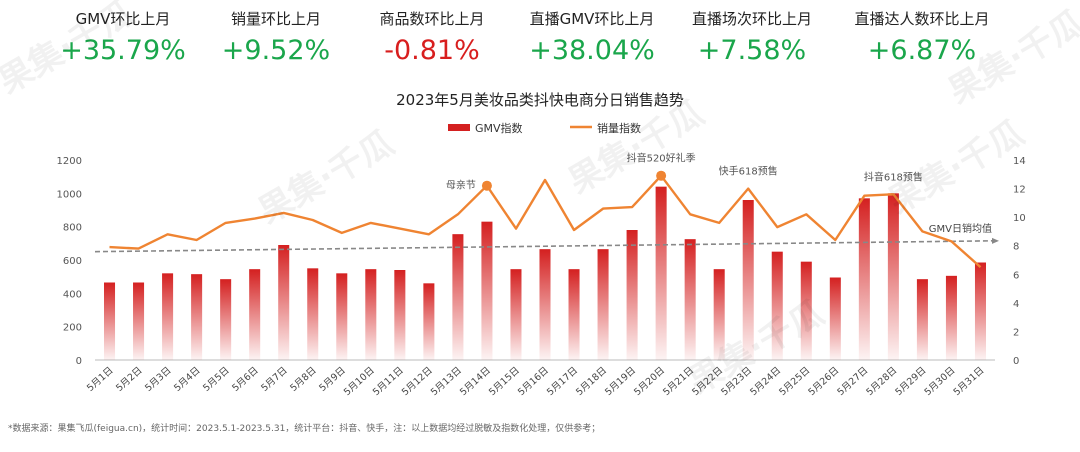  What do you see at coordinates (1019, 190) in the screenshot?
I see `y-right-tick: 12` at bounding box center [1019, 190].